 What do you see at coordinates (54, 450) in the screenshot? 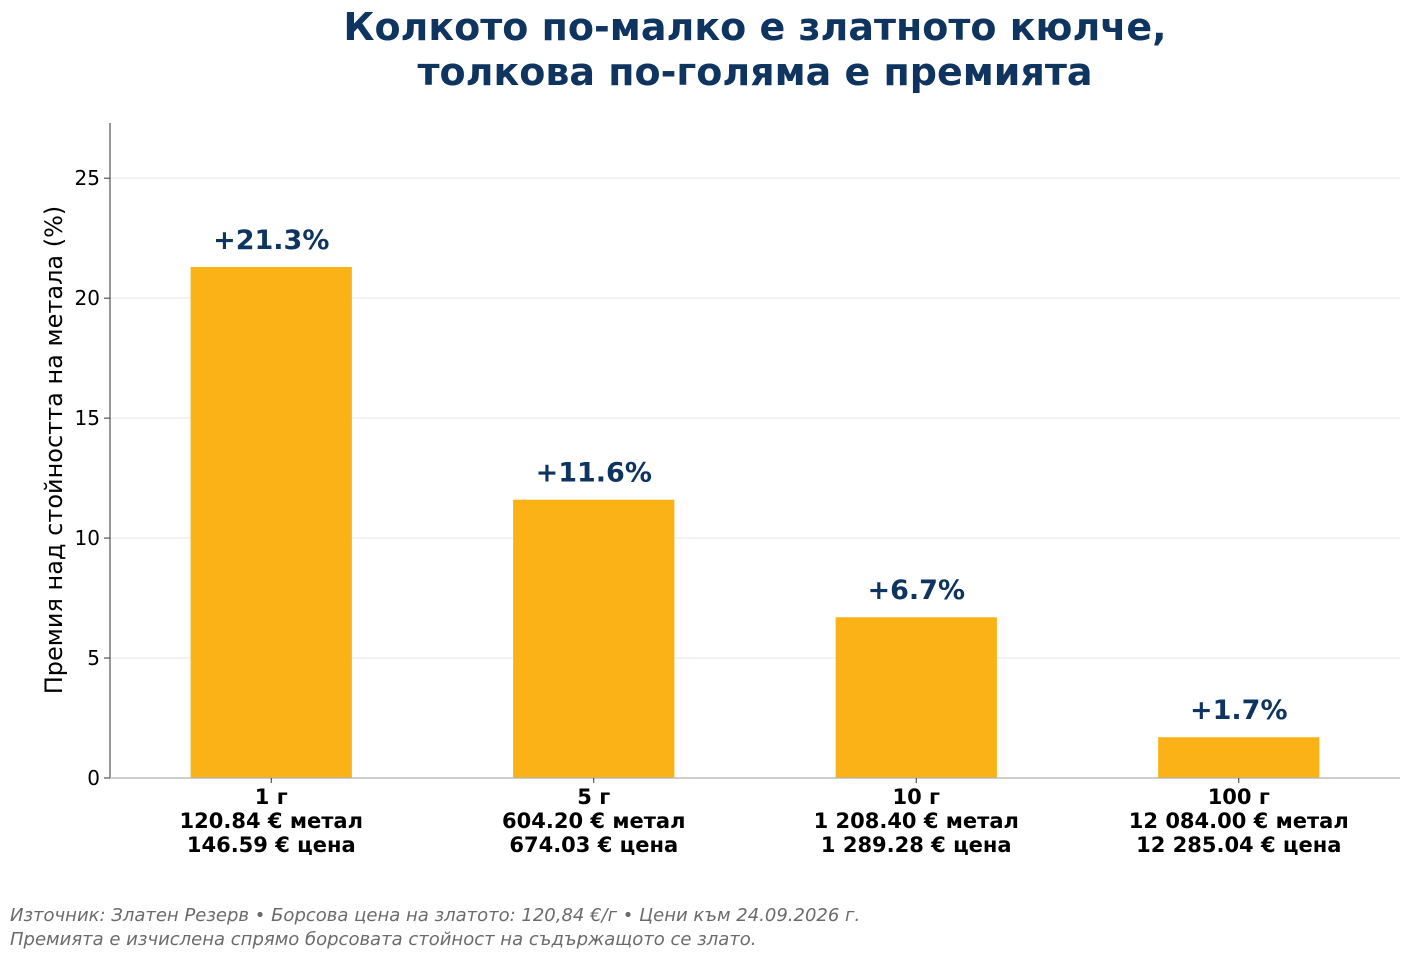
I see `y-axis-label: Премия над стойността на метала (%)` at bounding box center [54, 450].